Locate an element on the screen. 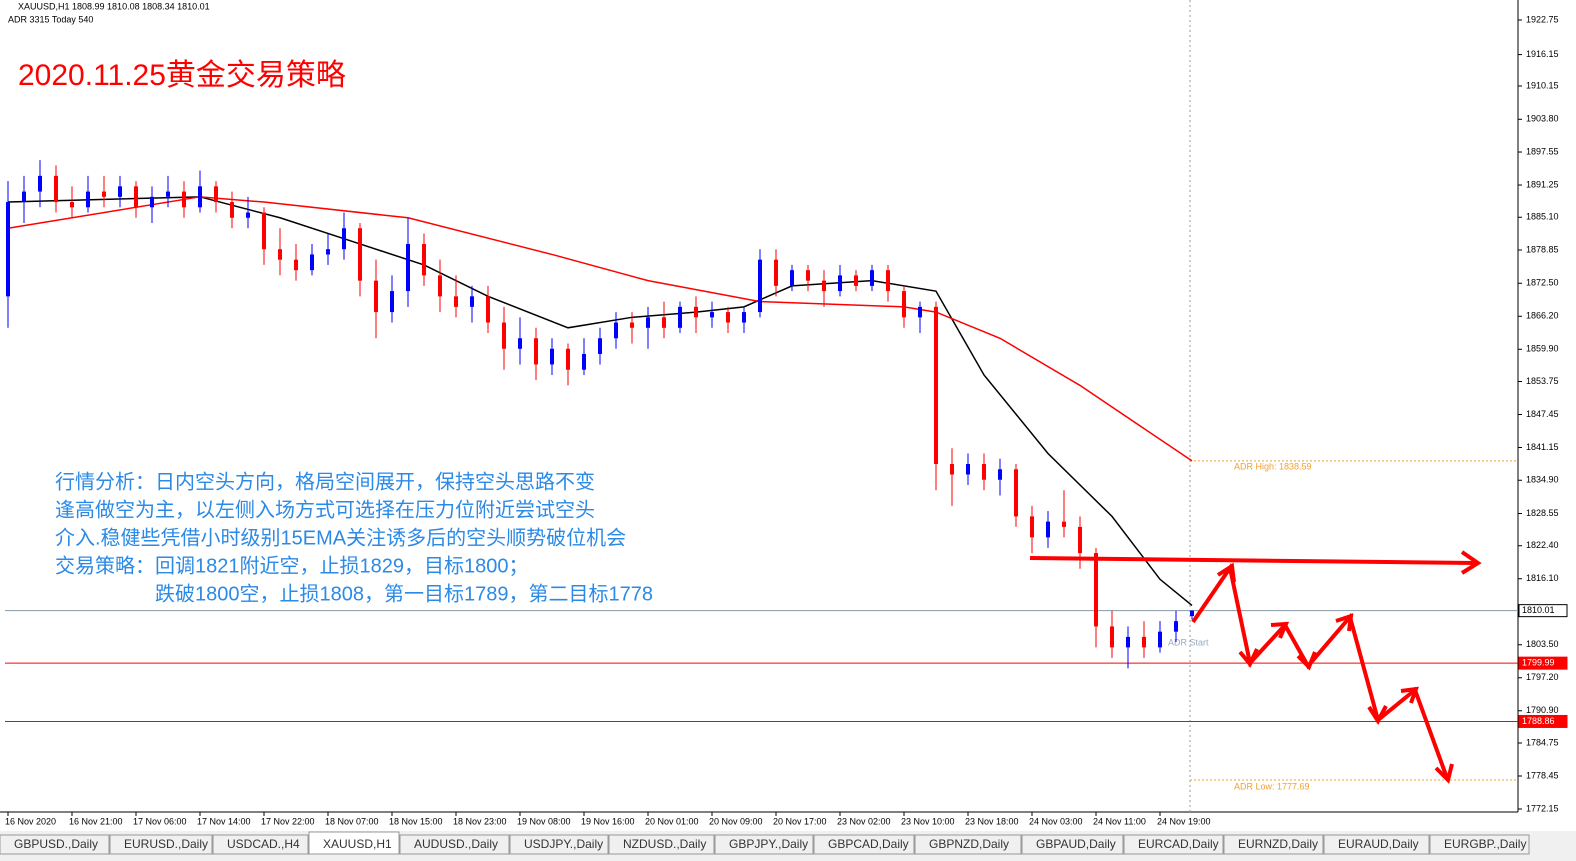  tab-label: GBPCAD,Daily is located at coordinates (868, 844).